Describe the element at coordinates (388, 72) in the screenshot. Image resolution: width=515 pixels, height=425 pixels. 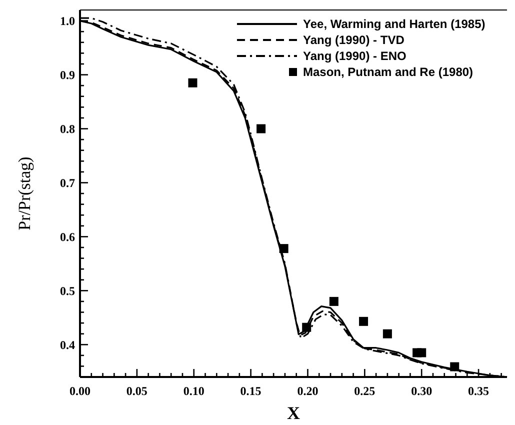
I see `legend-label: Mason, Putnam and Re (1980)` at that location.